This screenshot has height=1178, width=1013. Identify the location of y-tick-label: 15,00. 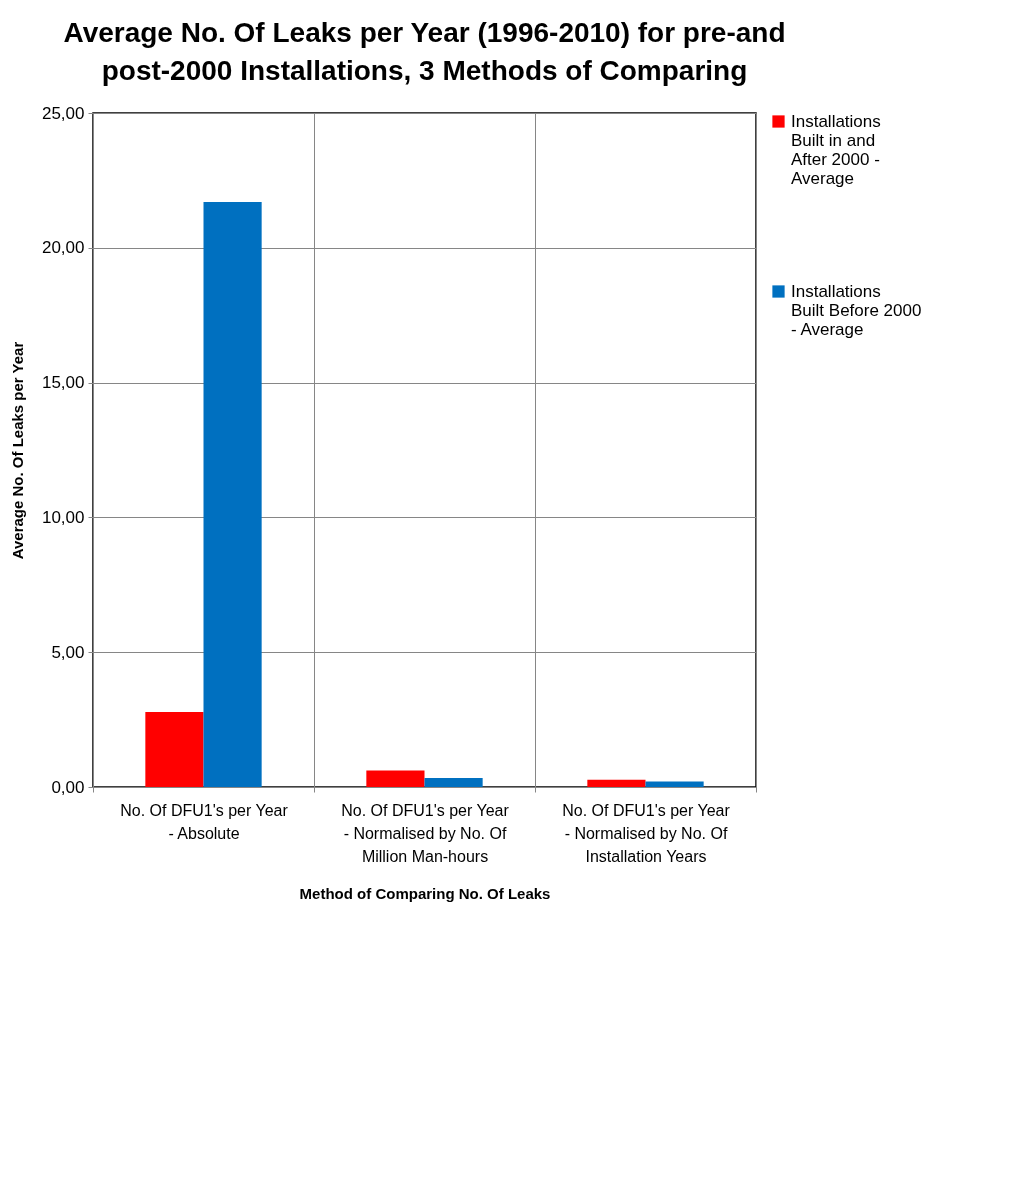
(63, 383).